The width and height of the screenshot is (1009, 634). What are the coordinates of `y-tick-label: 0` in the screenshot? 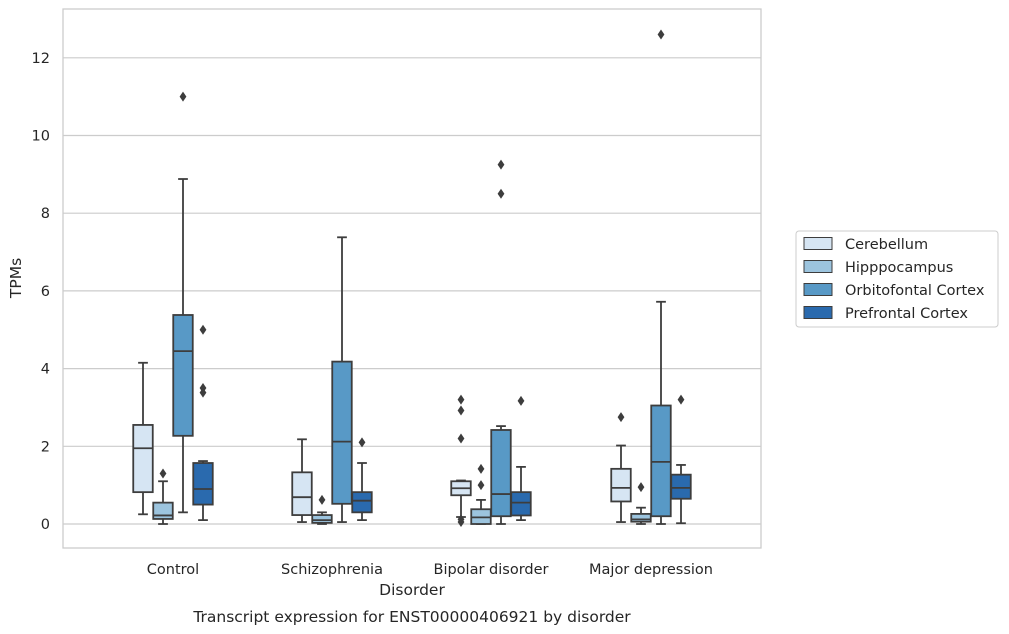 It's located at (45, 525).